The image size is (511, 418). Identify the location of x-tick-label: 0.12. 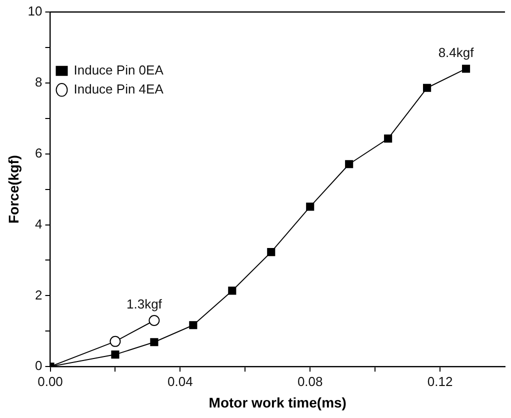
(440, 381).